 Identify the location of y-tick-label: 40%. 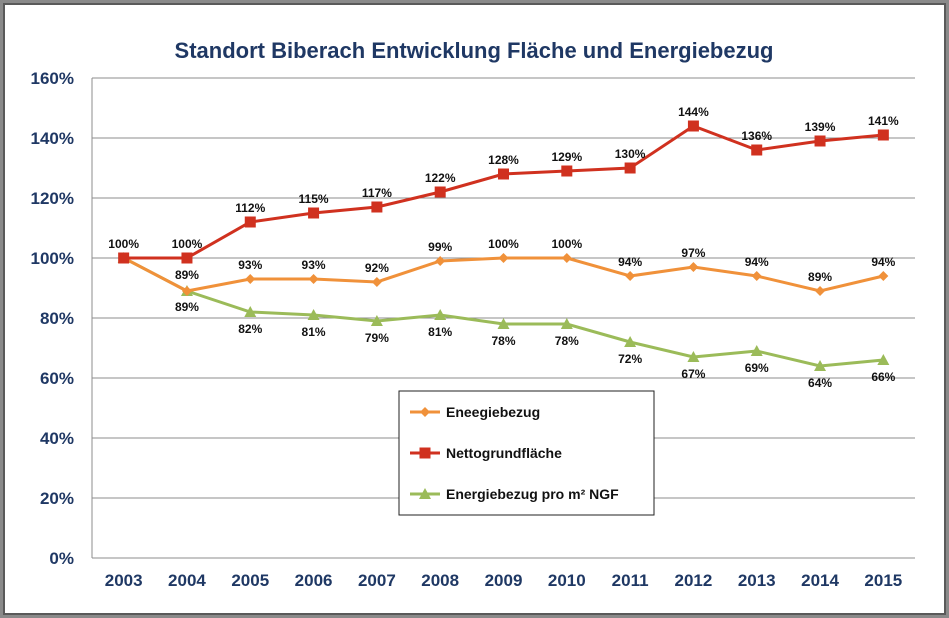
(57, 438).